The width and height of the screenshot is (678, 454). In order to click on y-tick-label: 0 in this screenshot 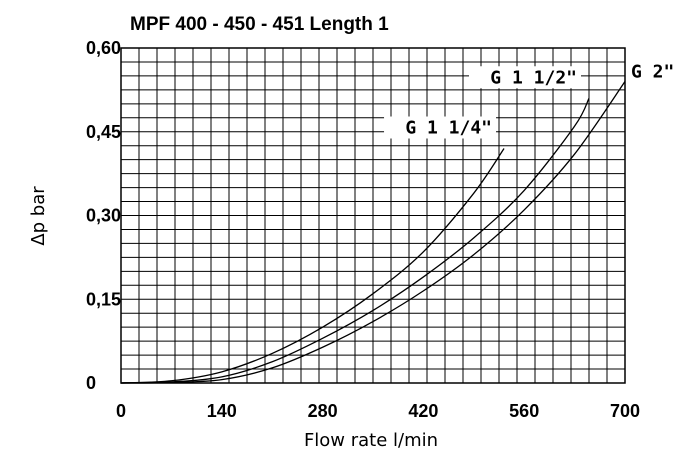, I will do `click(91, 383)`.